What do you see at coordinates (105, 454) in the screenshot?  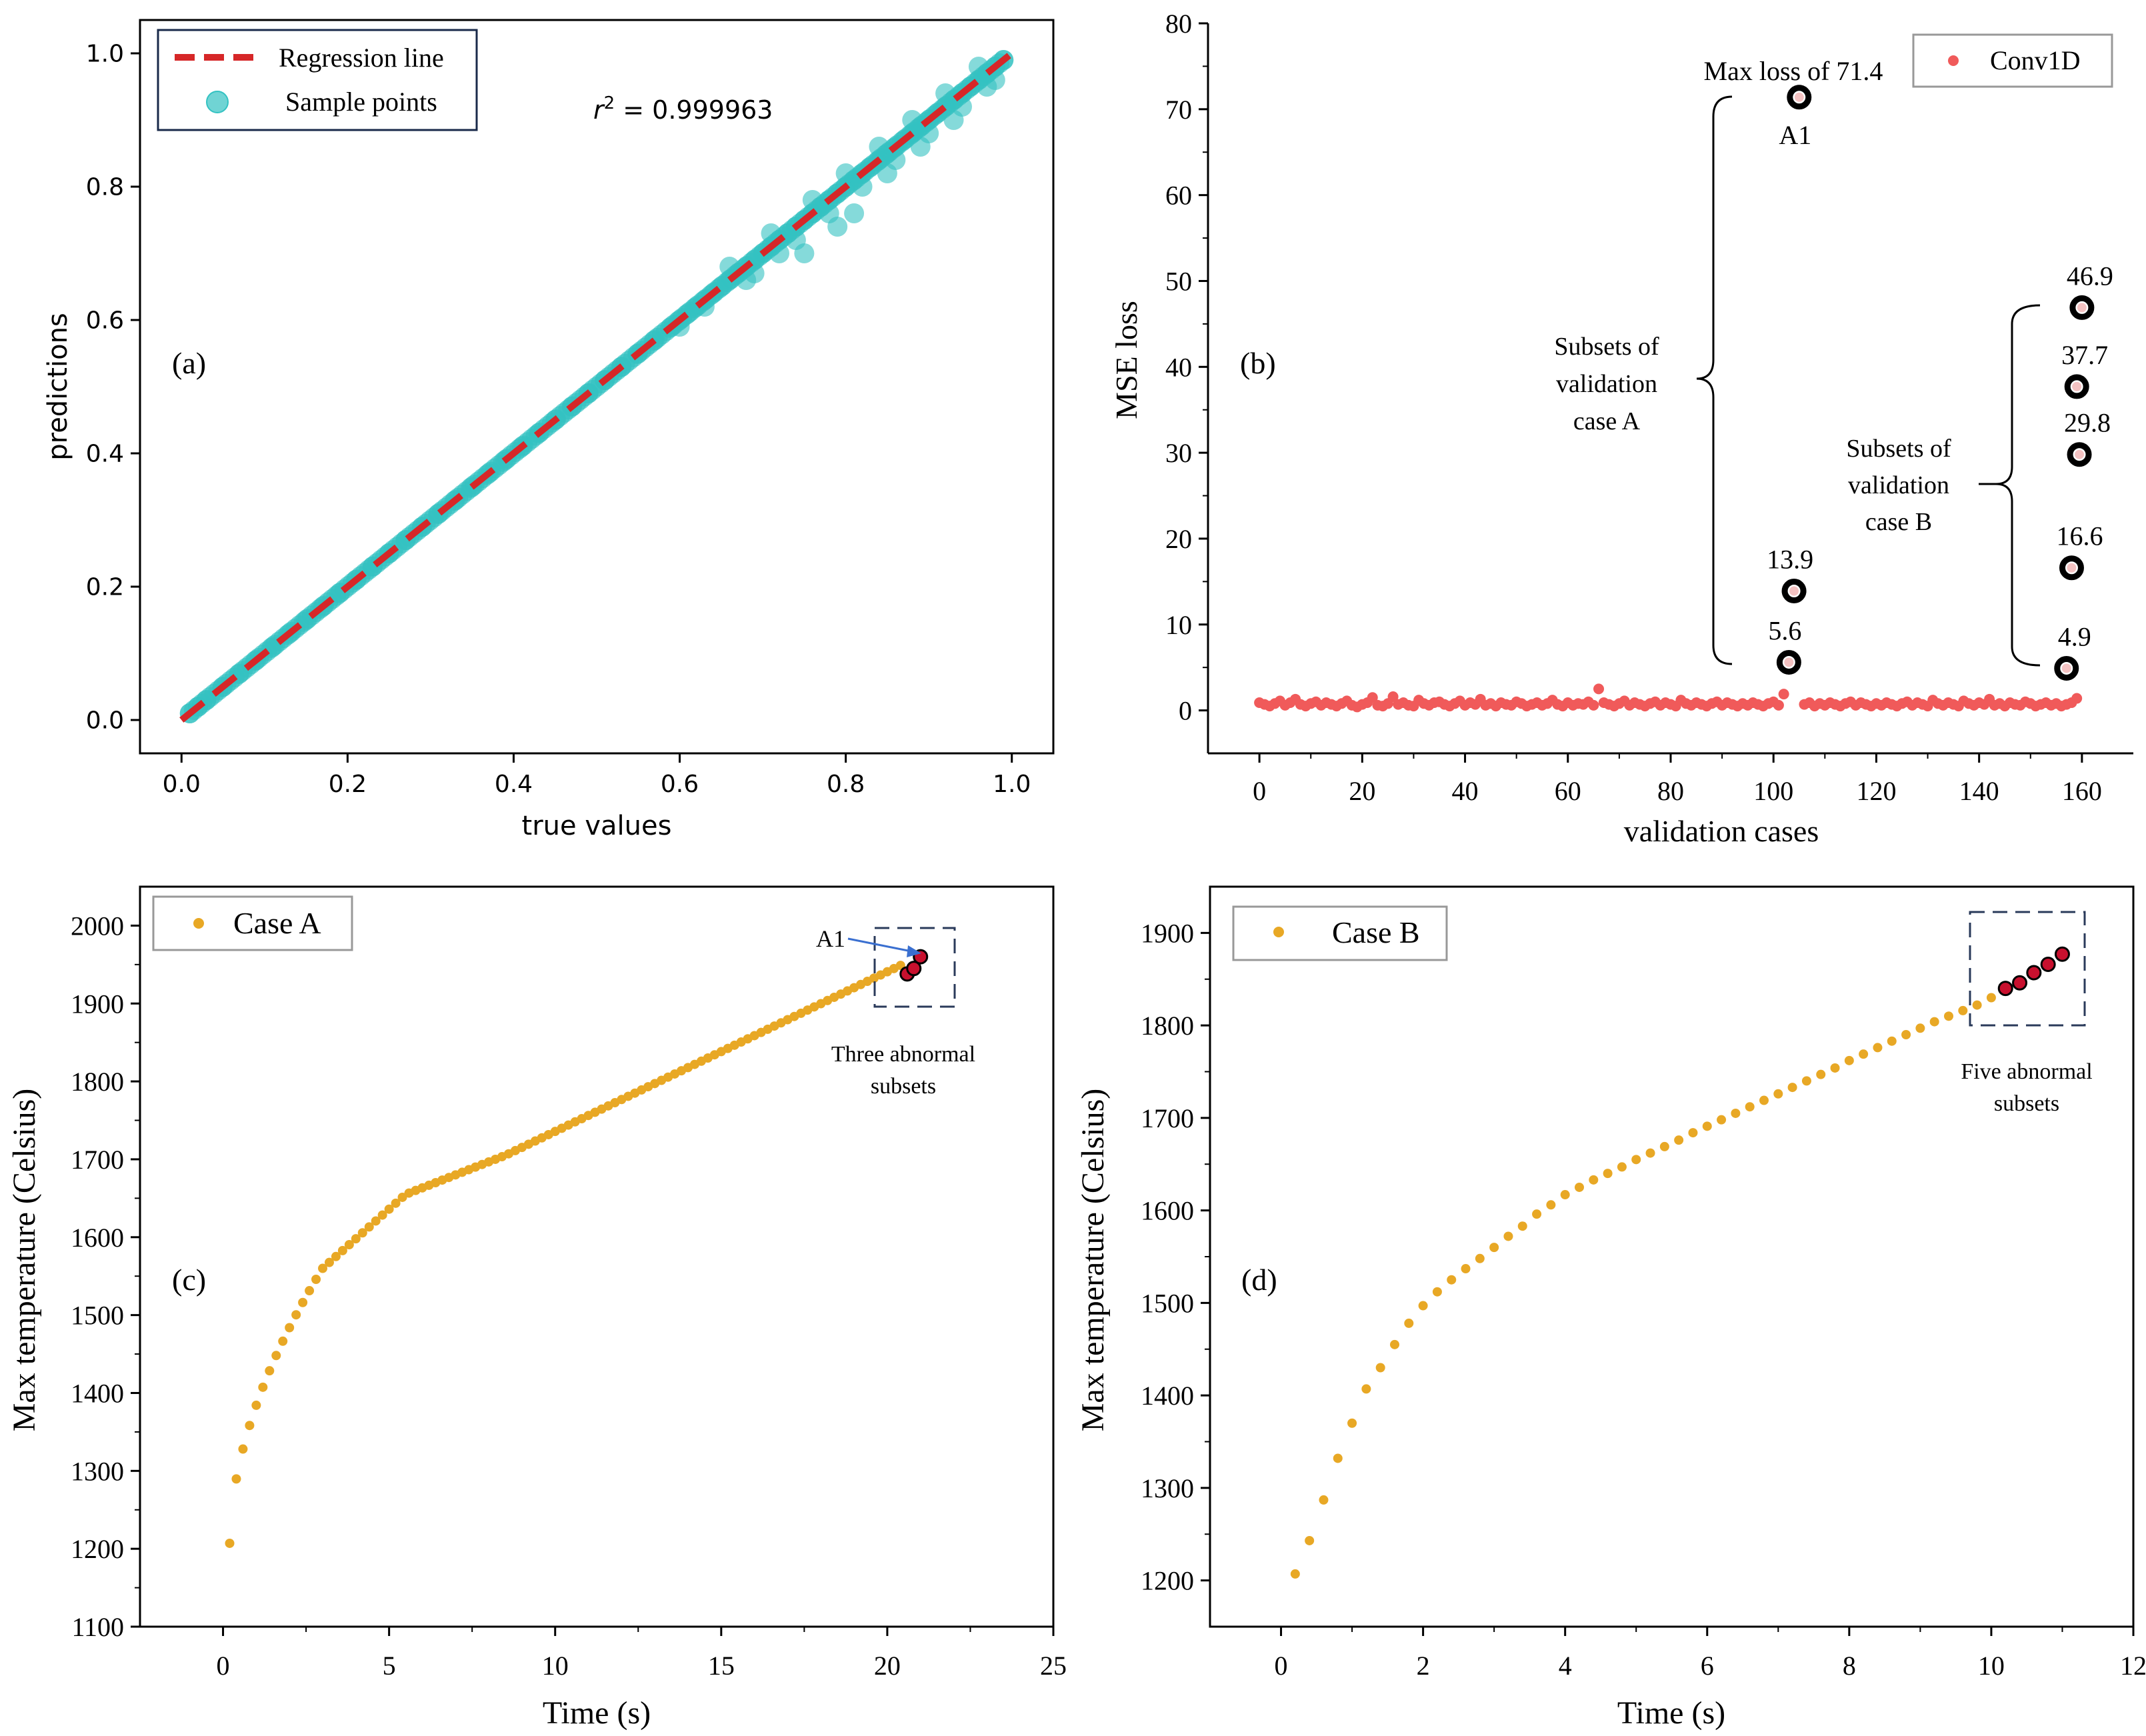 I see `y-tick-label: 0.4` at bounding box center [105, 454].